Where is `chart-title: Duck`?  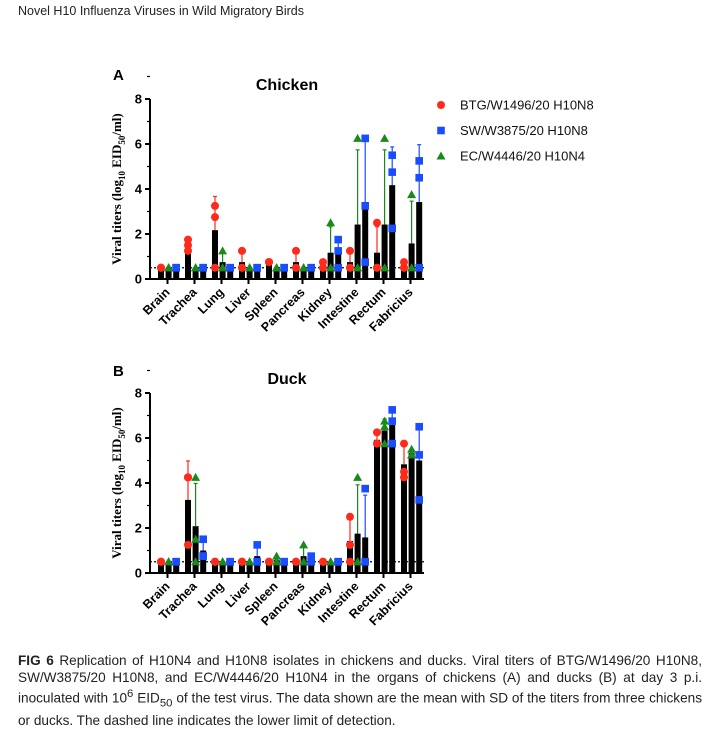 chart-title: Duck is located at coordinates (286, 379).